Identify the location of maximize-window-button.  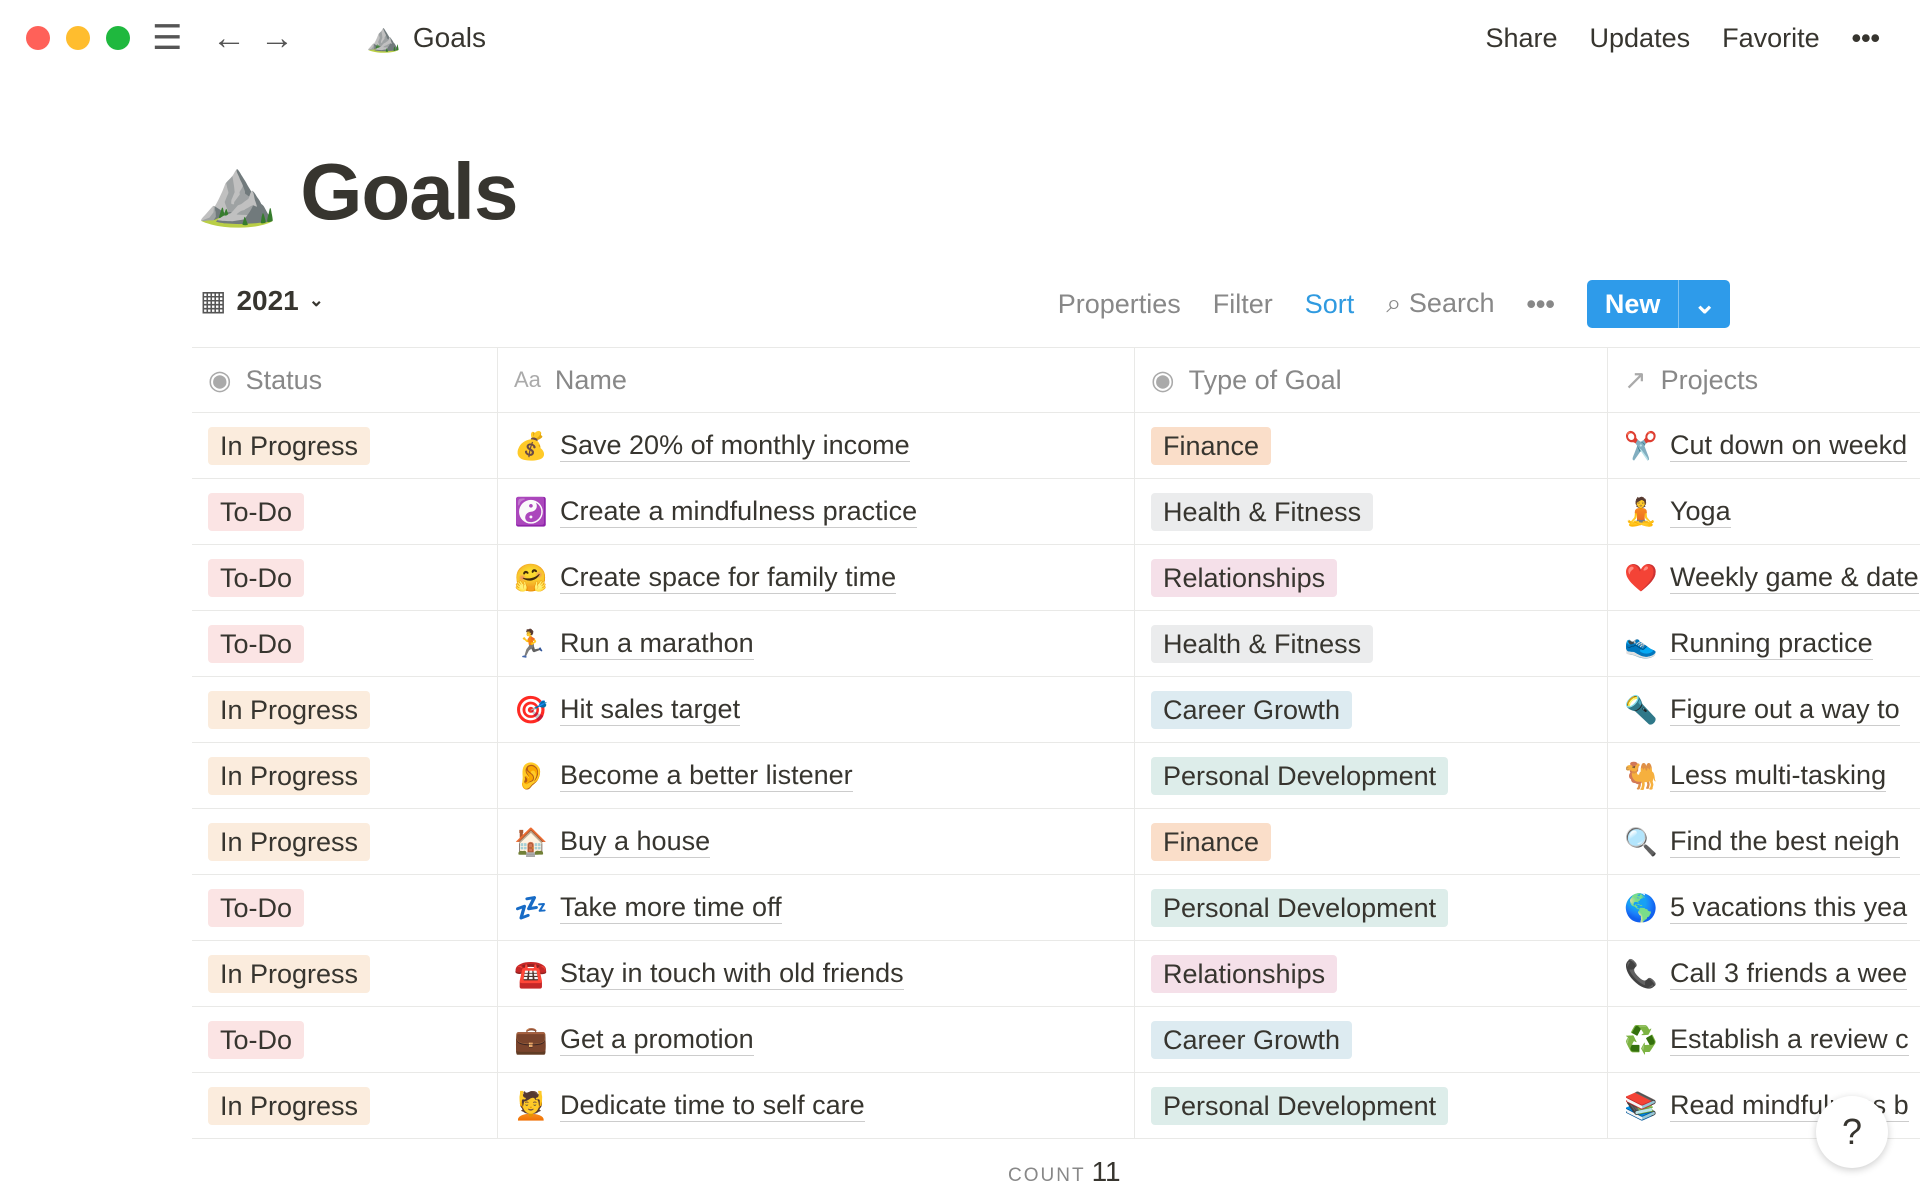
(118, 38).